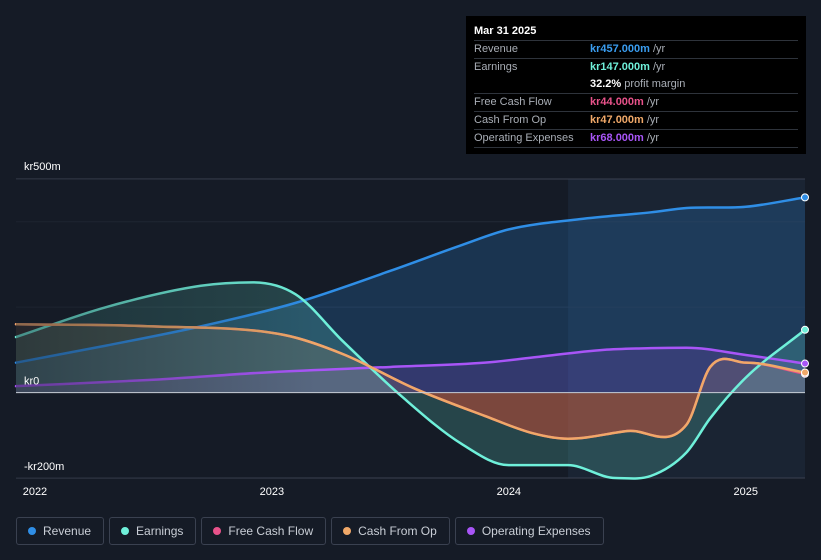 This screenshot has width=821, height=560. I want to click on tooltip-row-revenue: Revenue kr457.000m /yr, so click(636, 49).